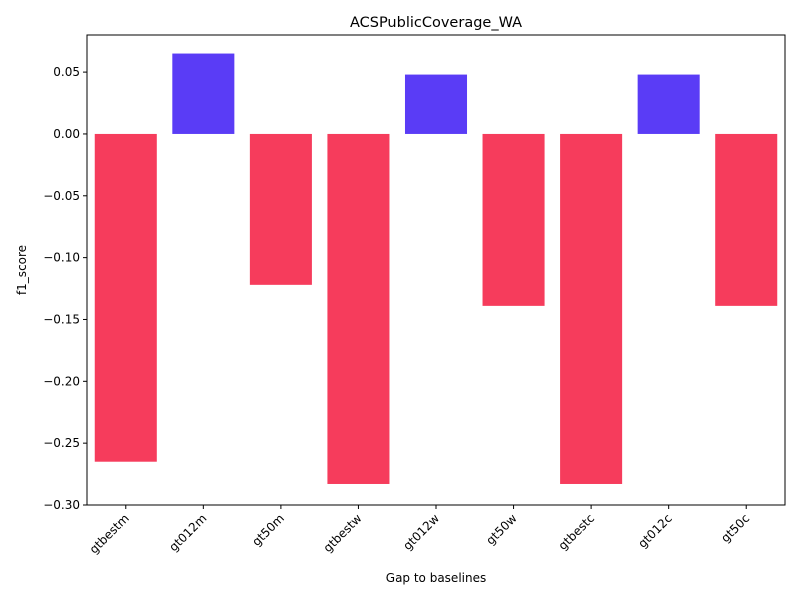  I want to click on bar-gt50c, so click(746, 219).